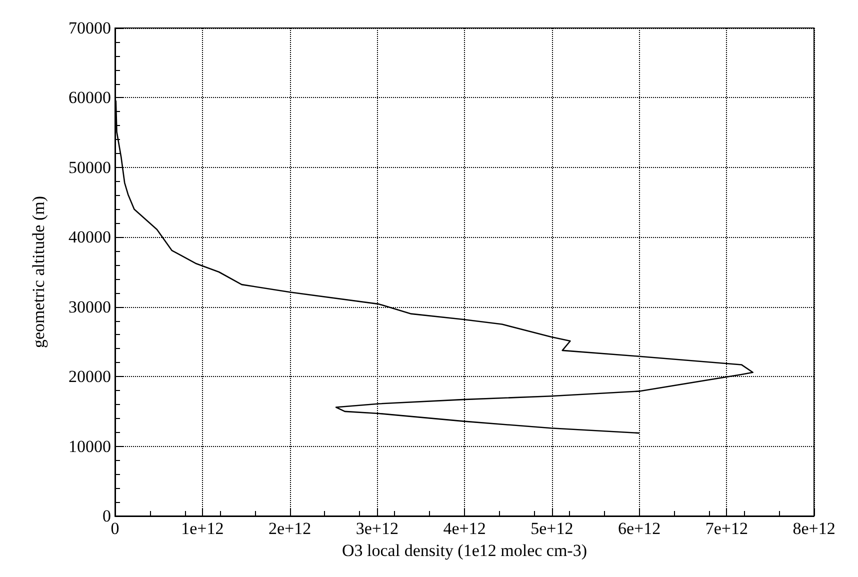  I want to click on y-tick-label: 0, so click(106, 516).